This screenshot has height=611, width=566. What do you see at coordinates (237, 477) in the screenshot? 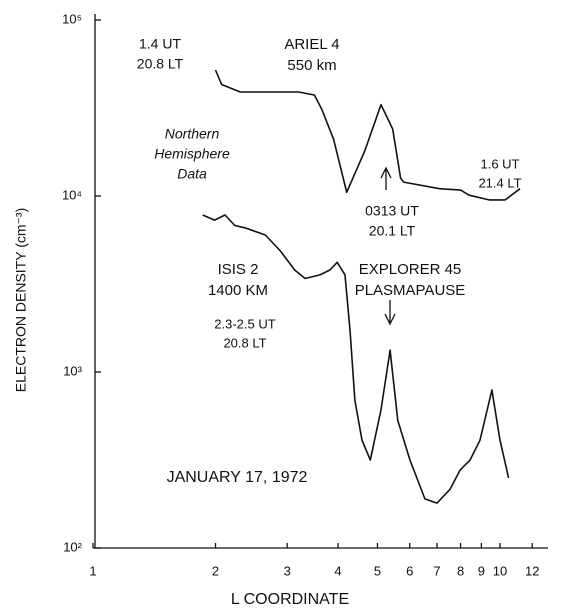
I see `annotation: JANUARY 17, 1972` at bounding box center [237, 477].